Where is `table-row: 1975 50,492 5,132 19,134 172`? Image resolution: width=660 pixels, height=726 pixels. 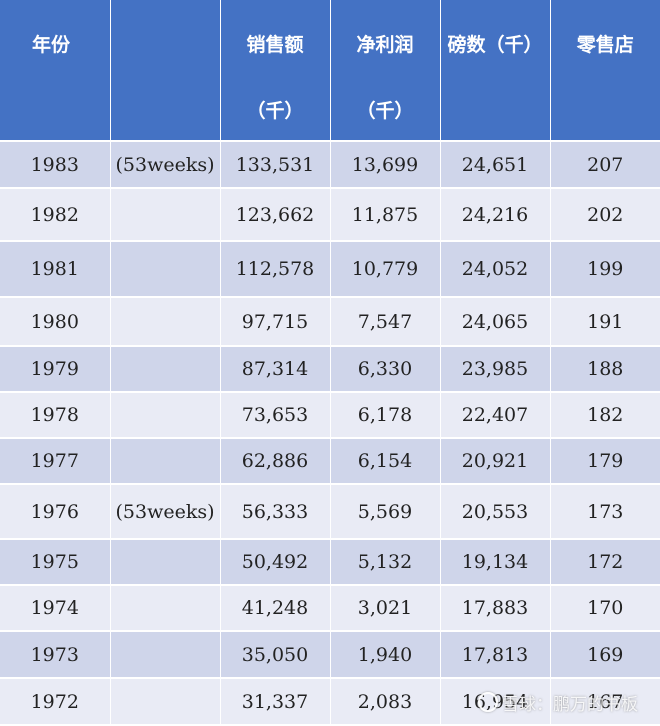 table-row: 1975 50,492 5,132 19,134 172 is located at coordinates (330, 562).